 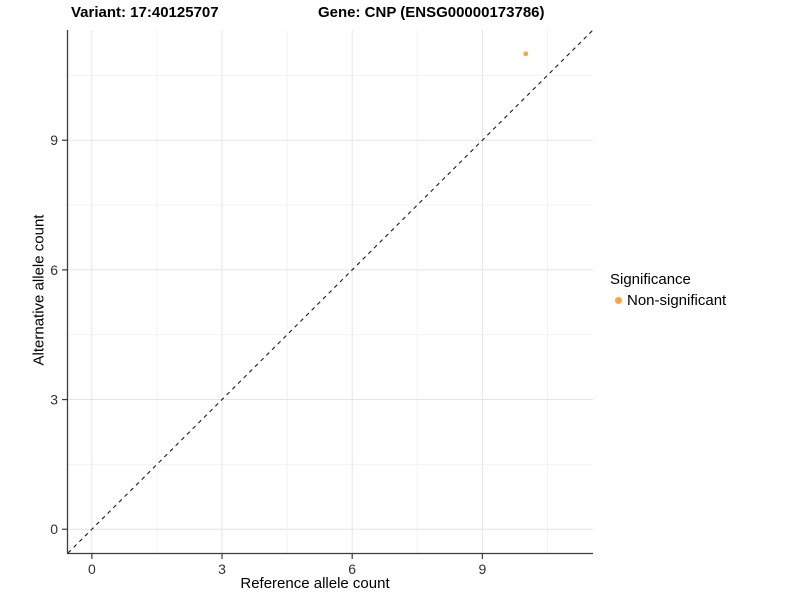 What do you see at coordinates (677, 300) in the screenshot?
I see `legend-entry-label: Non-significant` at bounding box center [677, 300].